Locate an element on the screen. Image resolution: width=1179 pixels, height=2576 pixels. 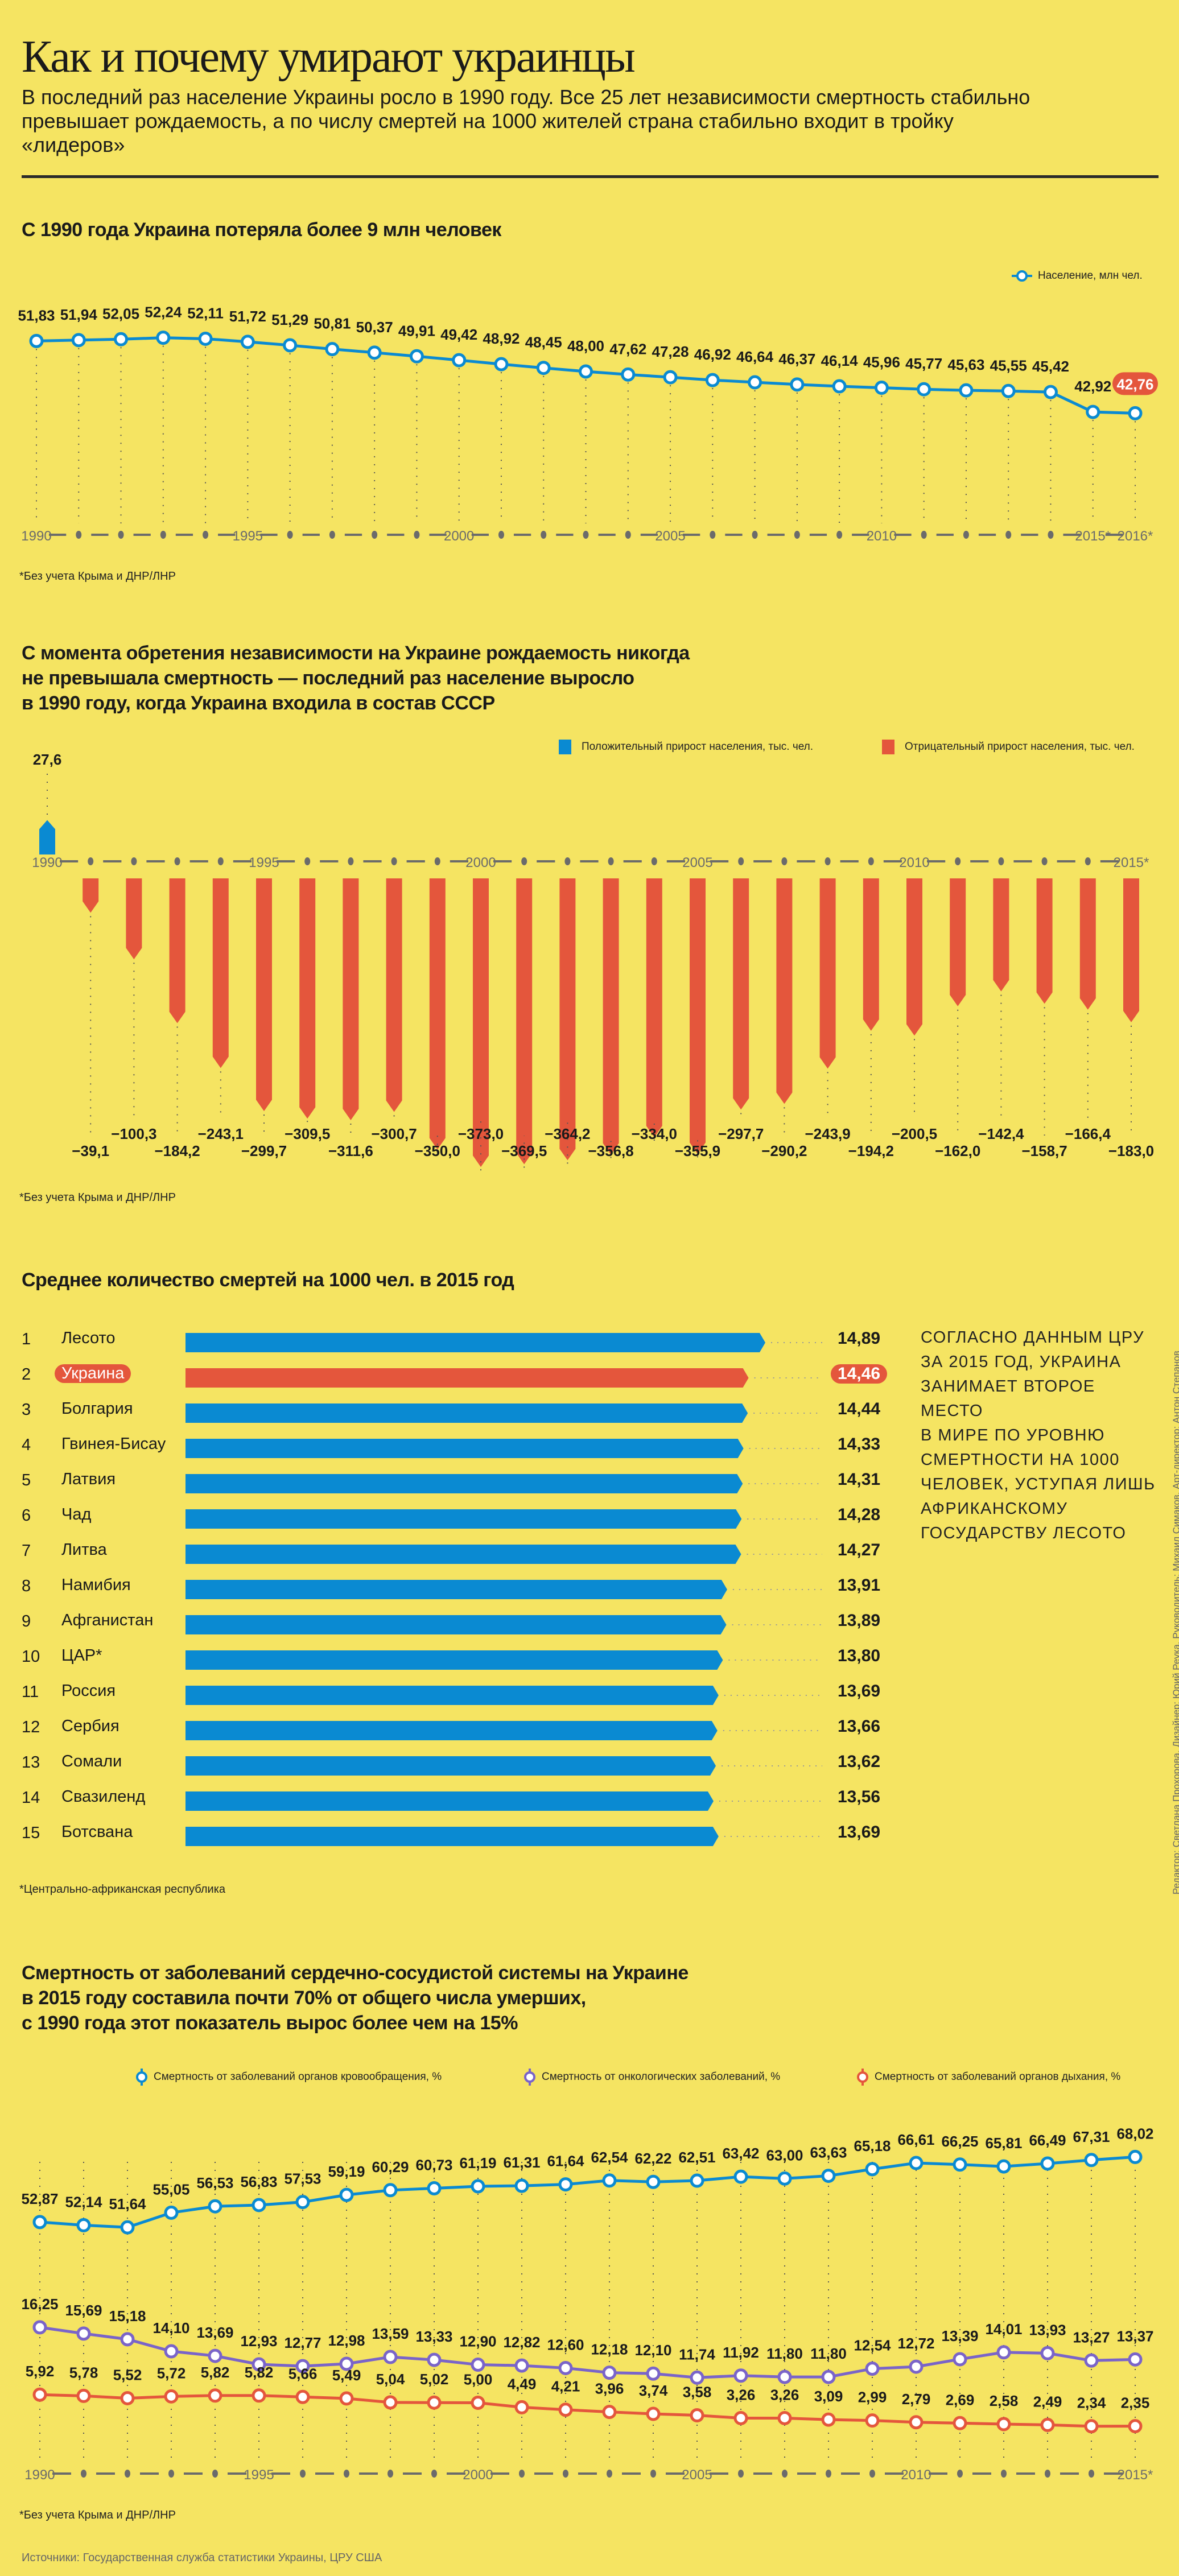
growth-bar-positive is located at coordinates (47, 837).